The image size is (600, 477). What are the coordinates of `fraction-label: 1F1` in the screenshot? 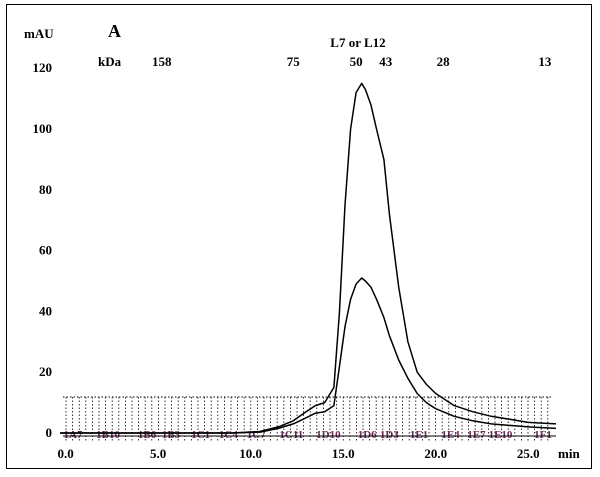 It's located at (543, 435).